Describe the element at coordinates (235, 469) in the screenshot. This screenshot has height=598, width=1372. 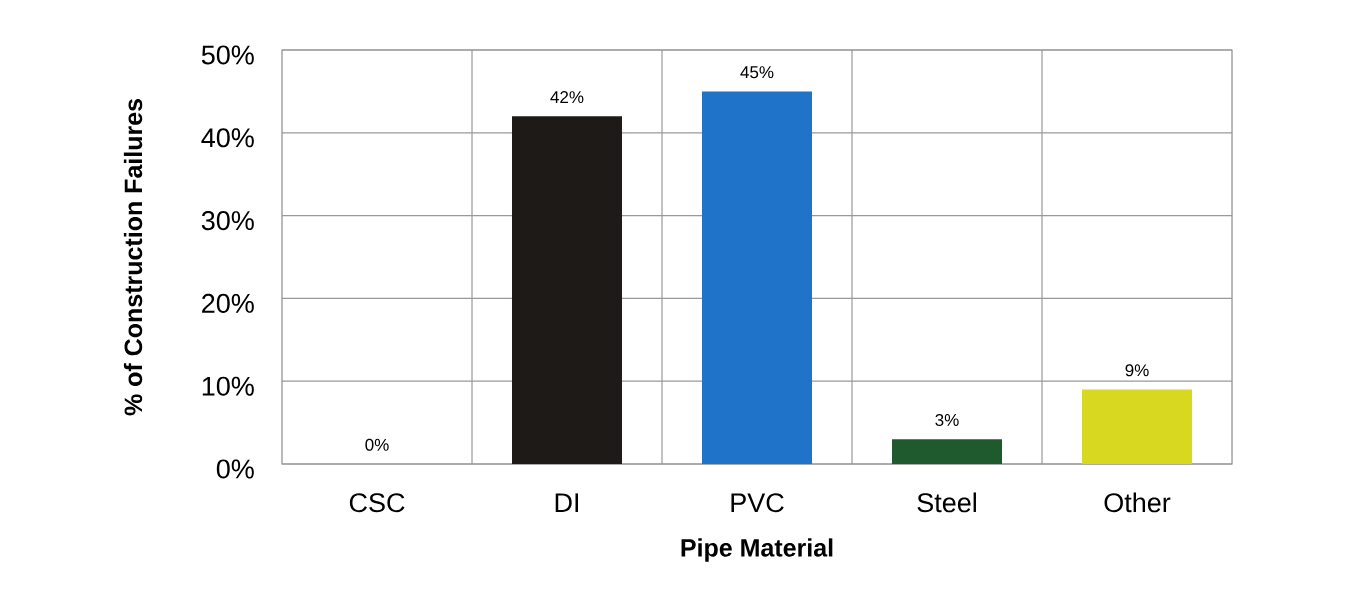
I see `y-tick-label: 0%` at that location.